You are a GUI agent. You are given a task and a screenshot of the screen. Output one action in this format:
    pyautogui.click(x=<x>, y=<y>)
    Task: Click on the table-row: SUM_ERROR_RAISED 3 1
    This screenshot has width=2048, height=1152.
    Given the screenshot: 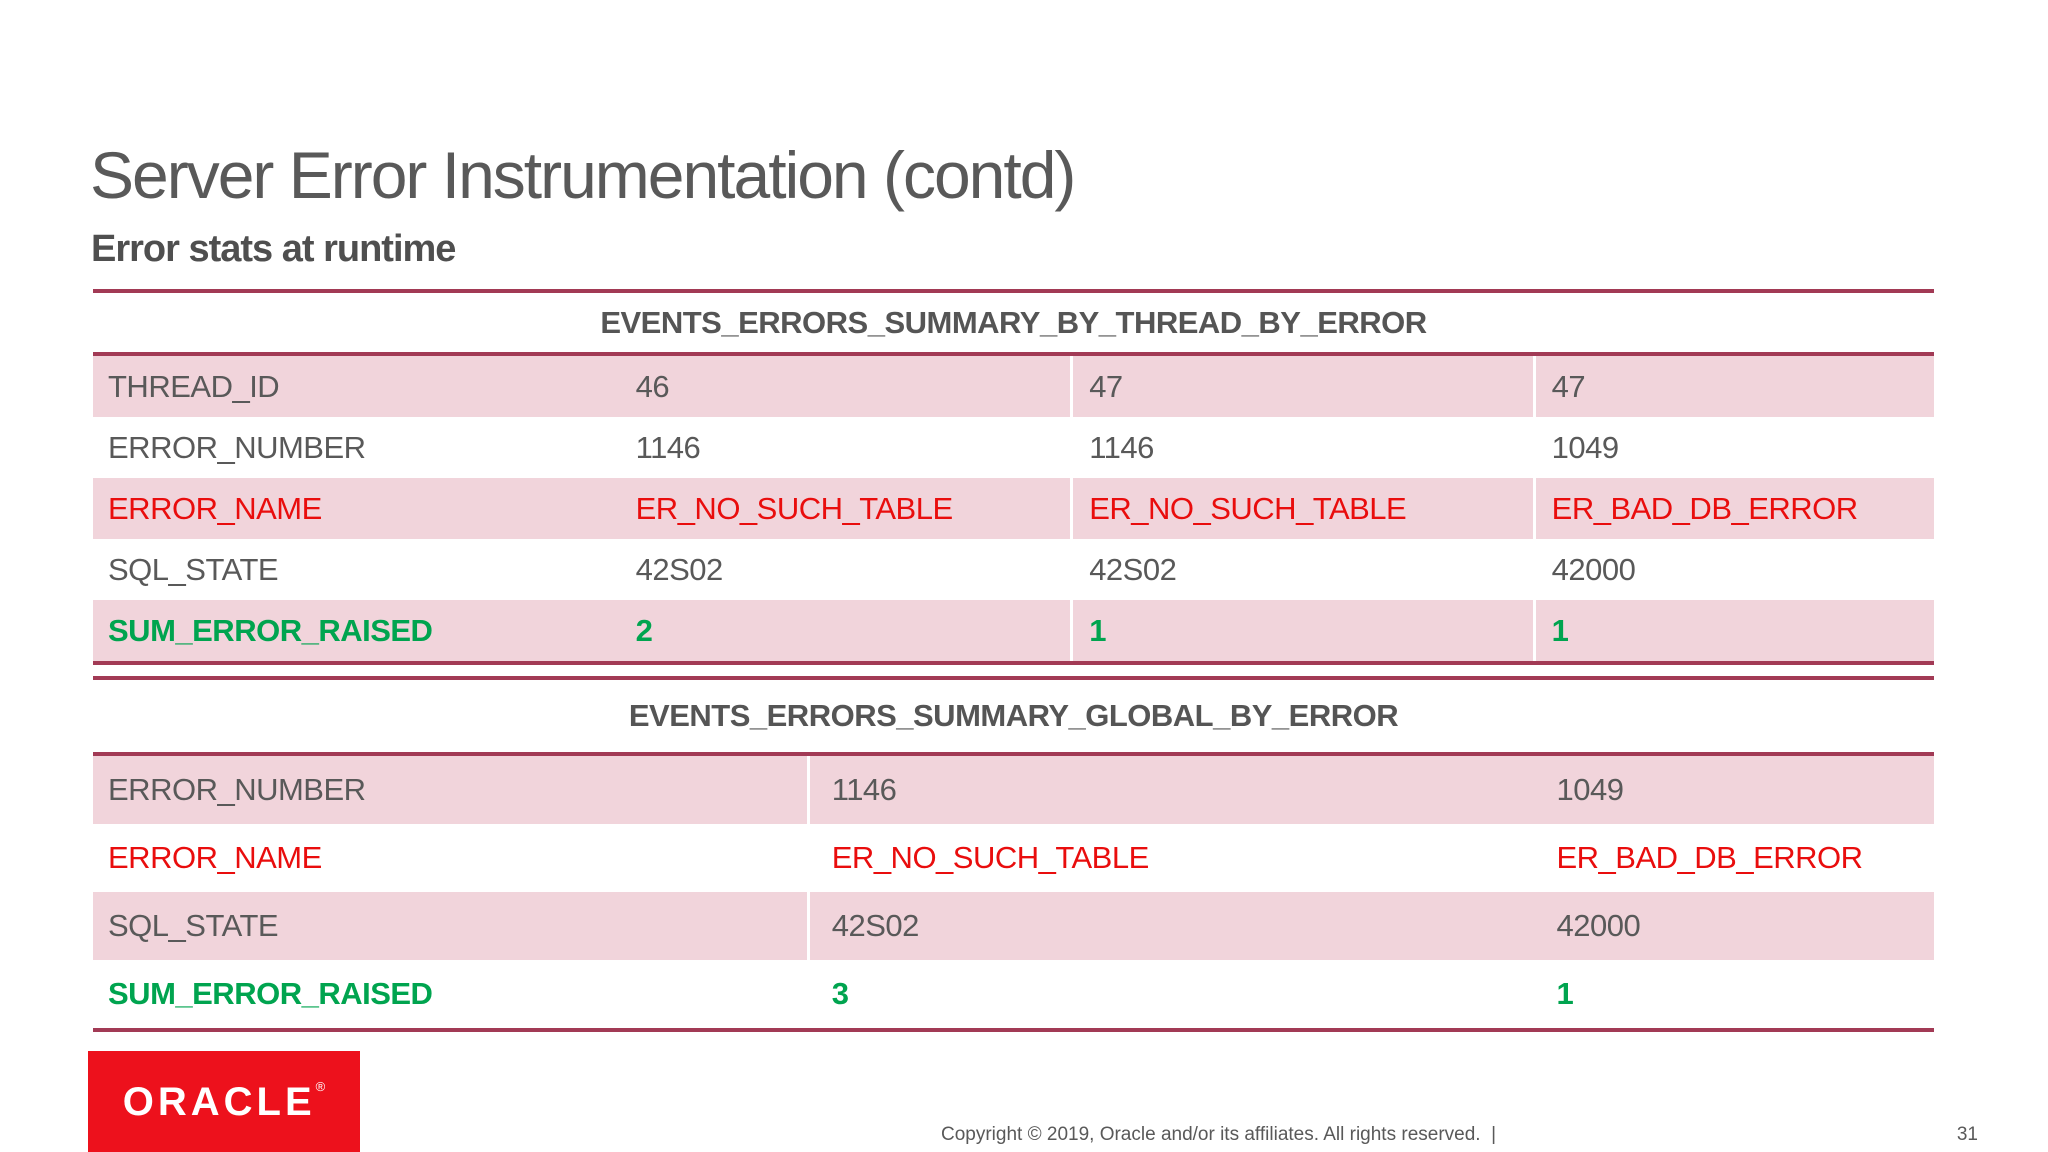 What is the action you would take?
    pyautogui.click(x=1013, y=994)
    